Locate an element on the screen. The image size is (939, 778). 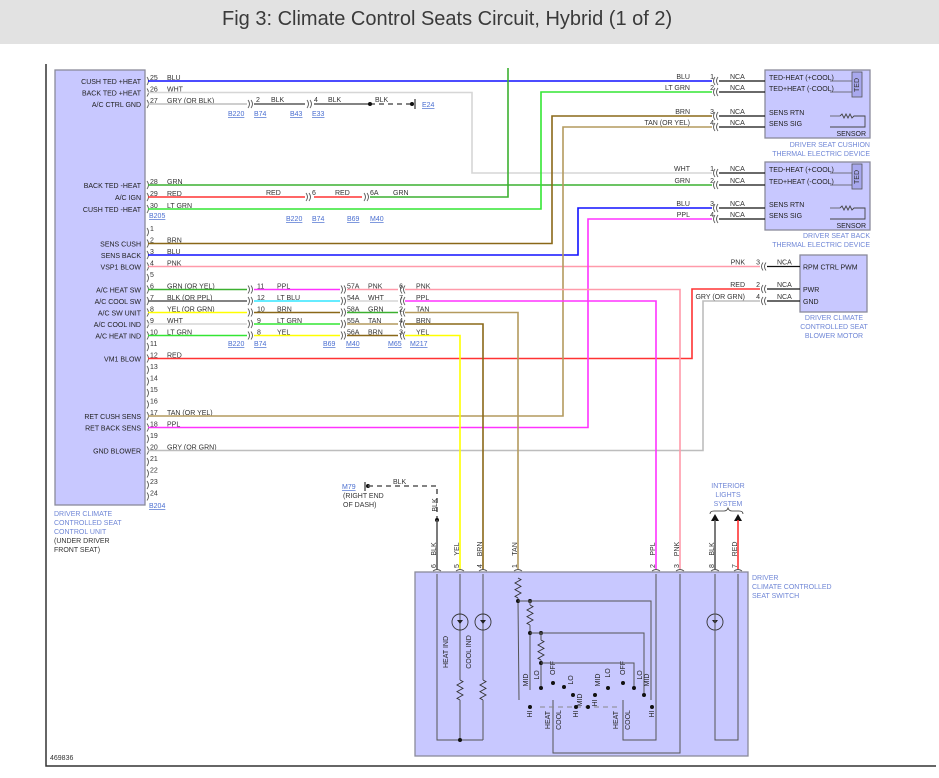
connector-ref: E33 is located at coordinates (318, 114).